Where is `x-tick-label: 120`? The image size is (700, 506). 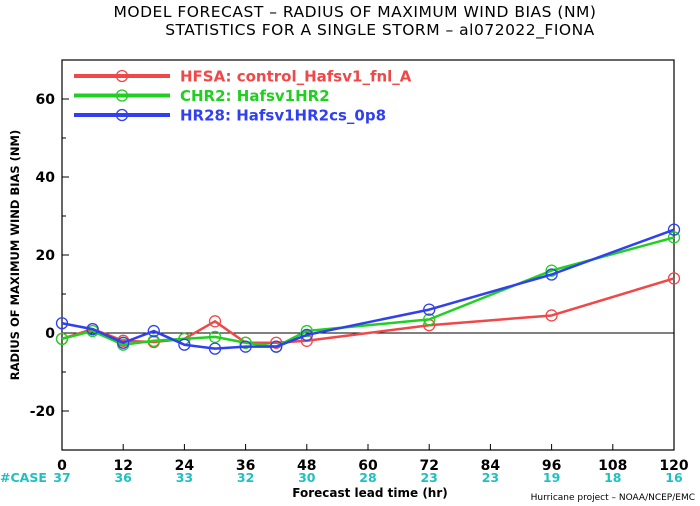
x-tick-label: 120 is located at coordinates (673, 466).